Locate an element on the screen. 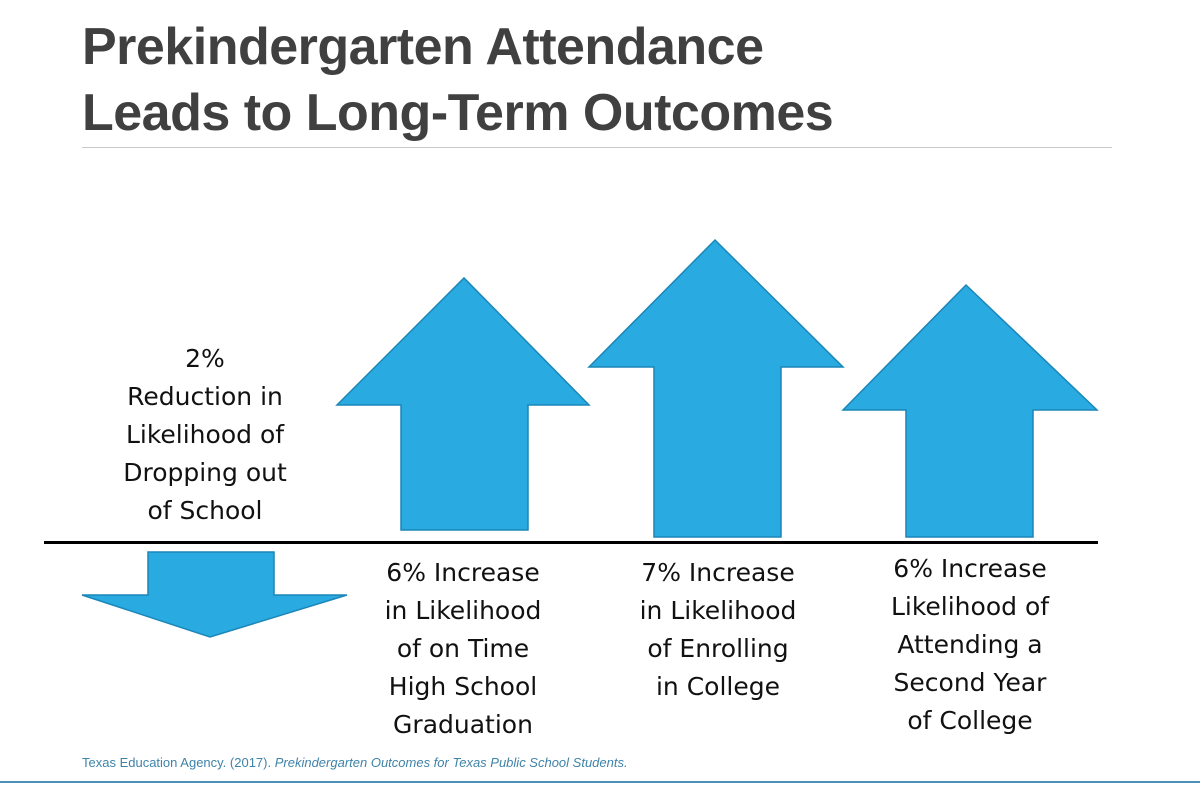  label-dropout-line: of School is located at coordinates (205, 510).